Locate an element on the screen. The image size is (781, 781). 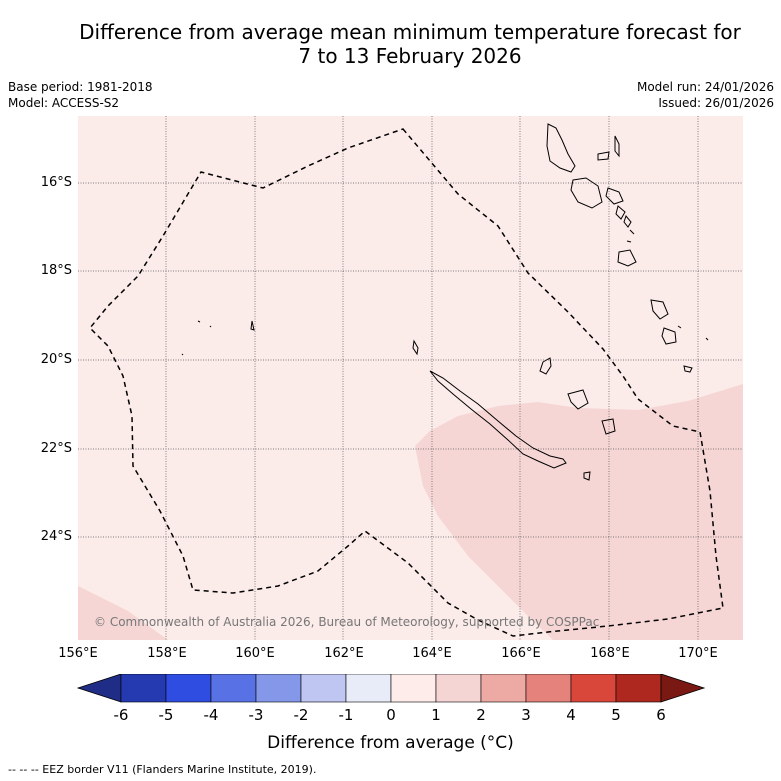
lat-label-16s: 16°S is located at coordinates (56, 182).